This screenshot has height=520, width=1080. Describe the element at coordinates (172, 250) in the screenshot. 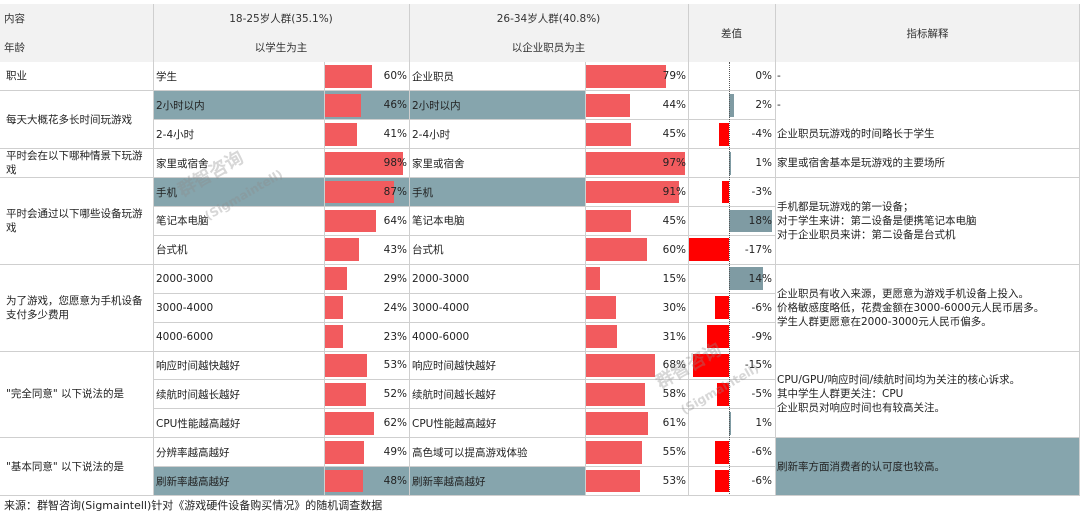

I see `option-a-label: 台式机` at that location.